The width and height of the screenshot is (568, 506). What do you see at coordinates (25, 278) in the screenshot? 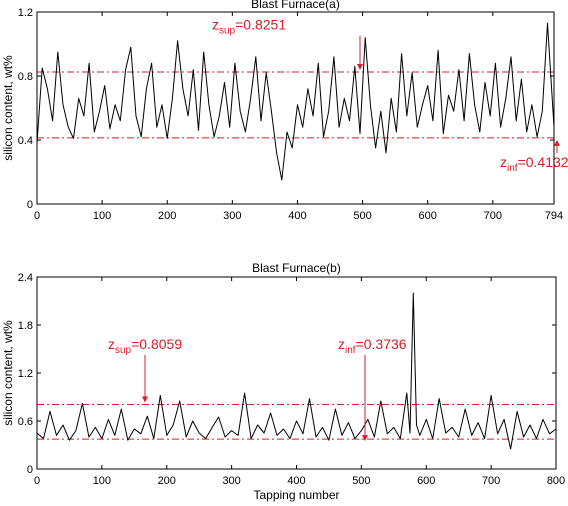
I see `y-tick-label: 2.4` at bounding box center [25, 278].